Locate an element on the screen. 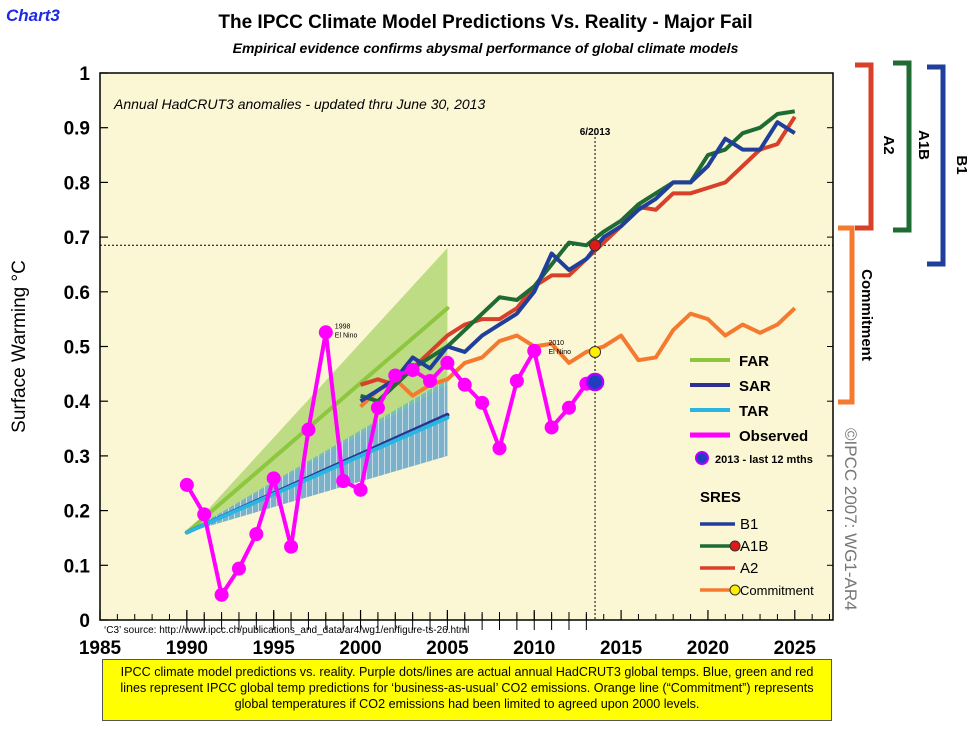 The image size is (971, 731). y-tick-label: 0.5 is located at coordinates (77, 348).